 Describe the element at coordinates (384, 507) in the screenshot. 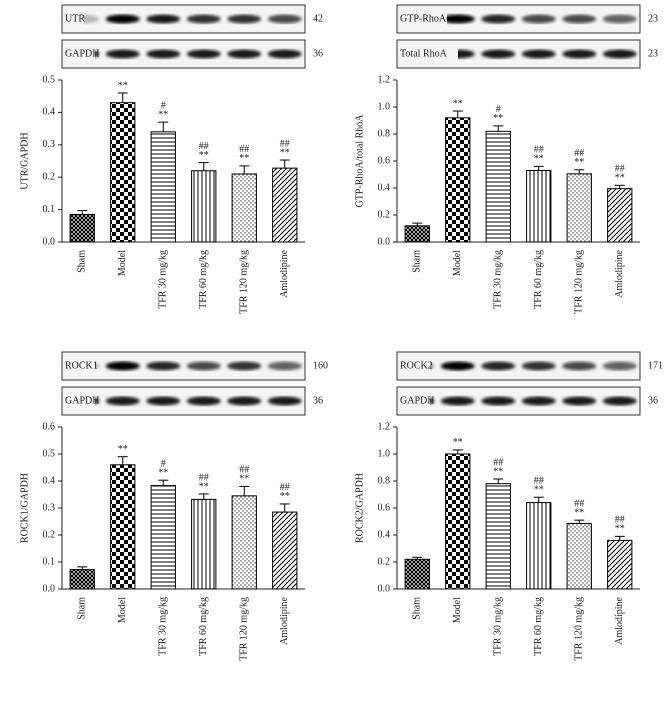

I see `y-tick-label: 0.6` at that location.